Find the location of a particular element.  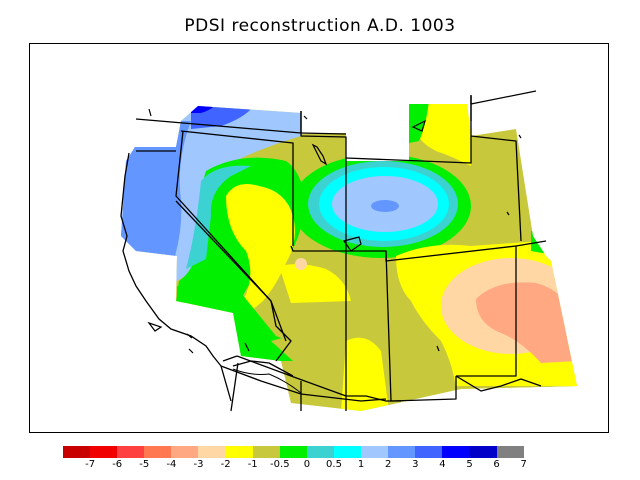

legend-tick-label: -6 is located at coordinates (117, 464).